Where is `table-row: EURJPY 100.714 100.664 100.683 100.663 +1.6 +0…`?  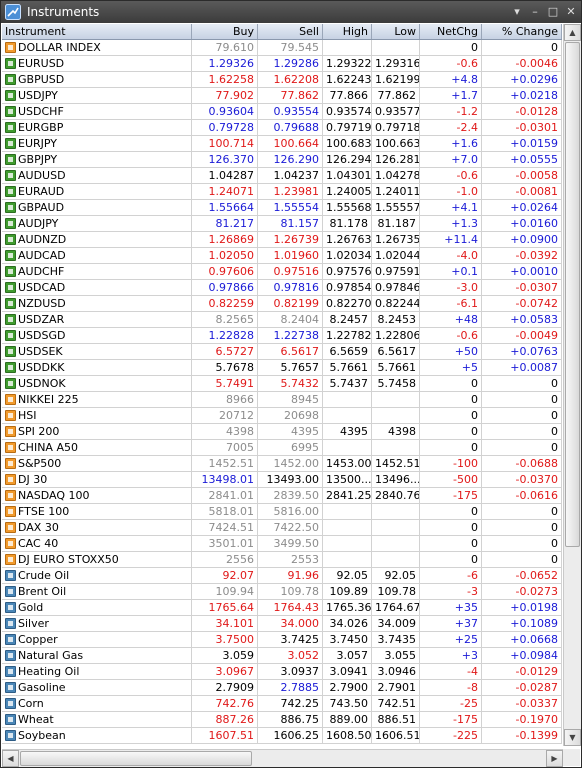 table-row: EURJPY 100.714 100.664 100.683 100.663 +1.6 +0… is located at coordinates (282, 144).